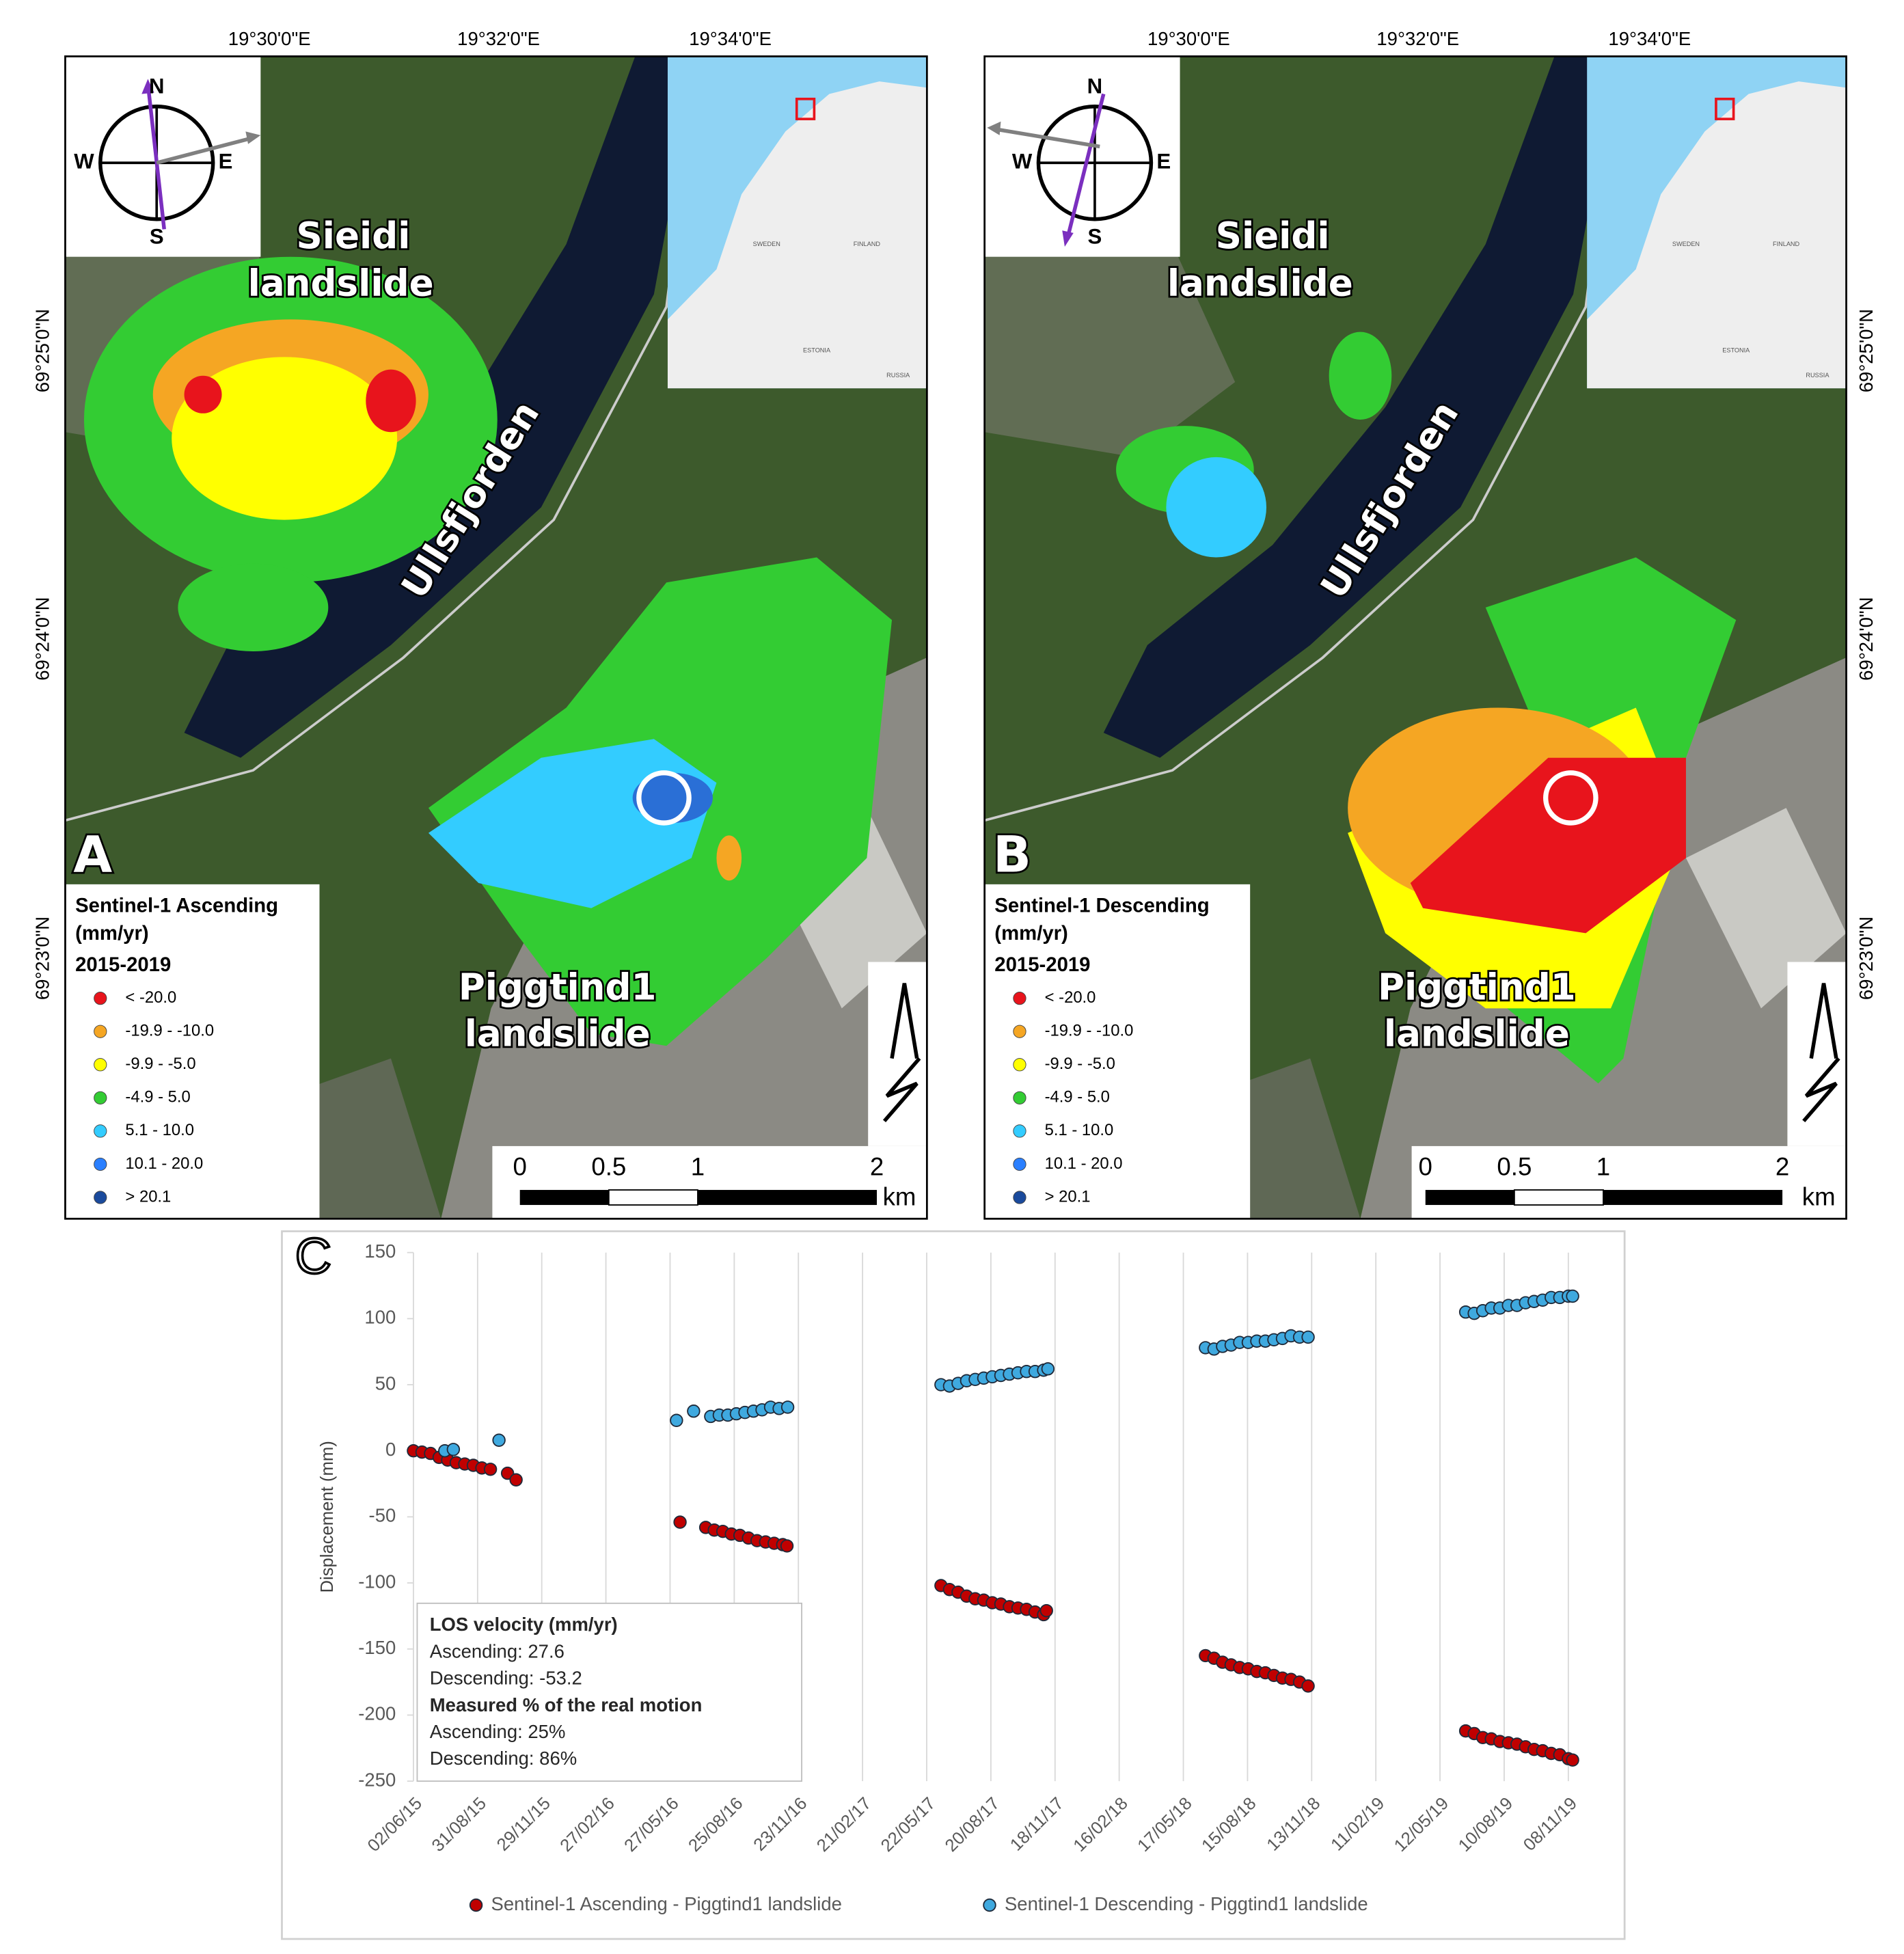 Image resolution: width=1904 pixels, height=1954 pixels. Describe the element at coordinates (176, 906) in the screenshot. I see `legend-title: Sentinel-1 Ascending` at that location.